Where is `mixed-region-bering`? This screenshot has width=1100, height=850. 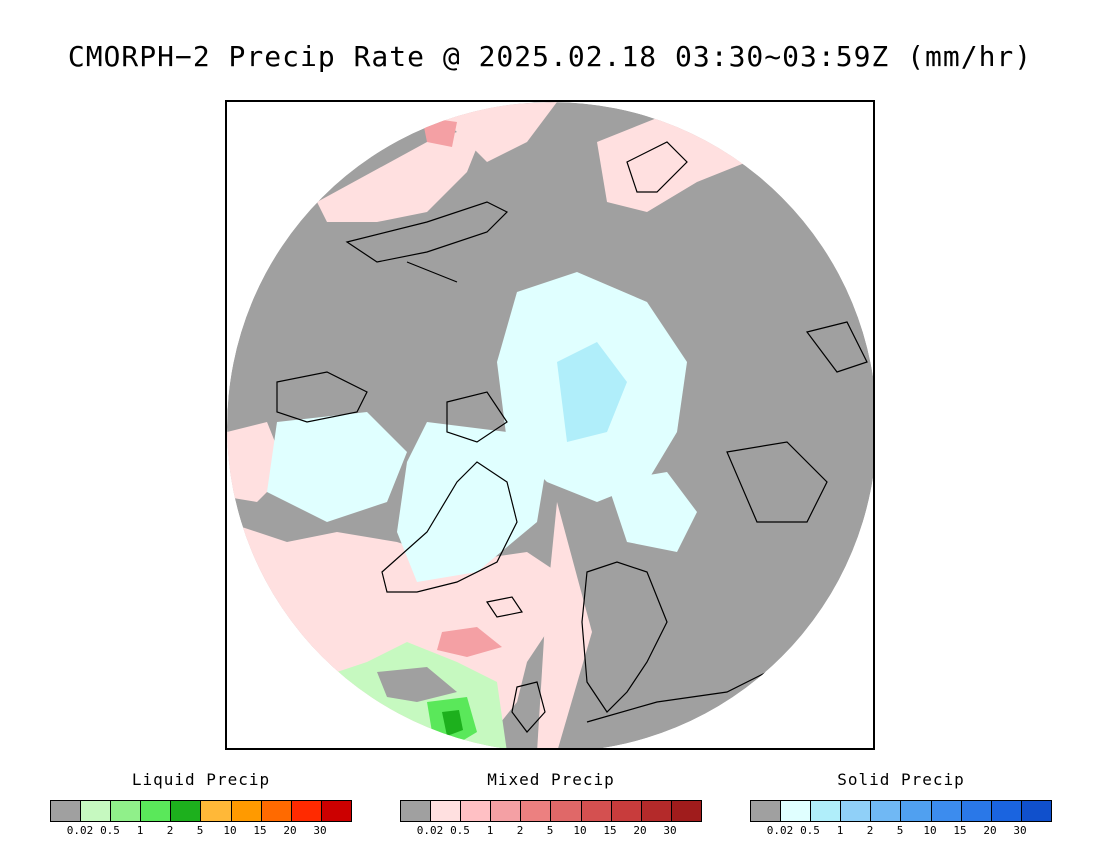 mixed-region-bering is located at coordinates (492, 132).